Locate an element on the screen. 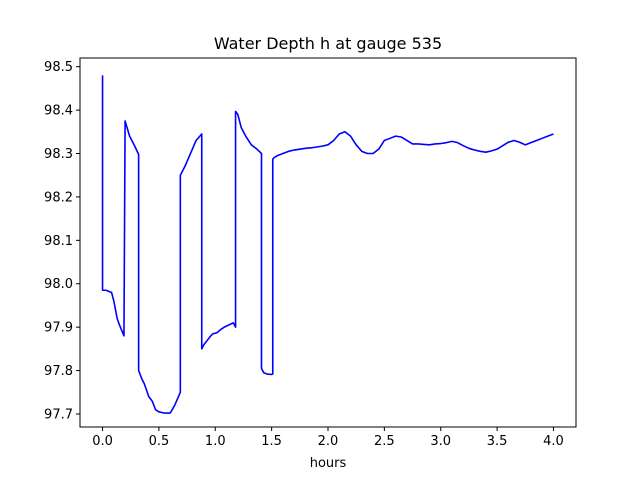 Image resolution: width=640 pixels, height=484 pixels. y-tick-label: 98.2 is located at coordinates (58, 197).